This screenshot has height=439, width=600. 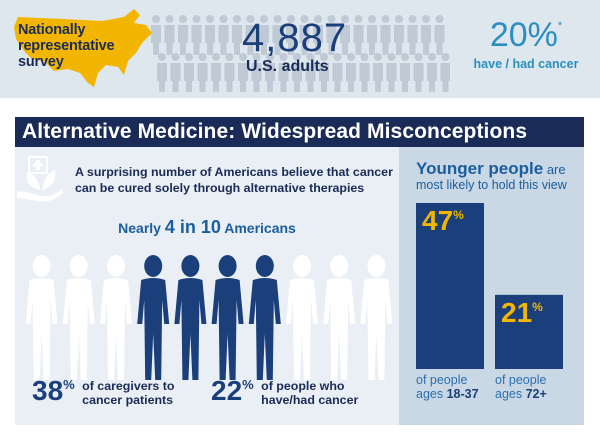 I want to click on adults-label: U.S. adults, so click(x=287, y=66).